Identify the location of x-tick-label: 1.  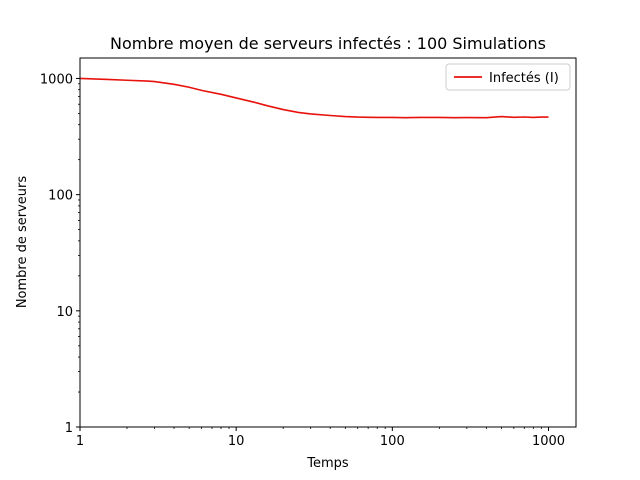
(80, 441).